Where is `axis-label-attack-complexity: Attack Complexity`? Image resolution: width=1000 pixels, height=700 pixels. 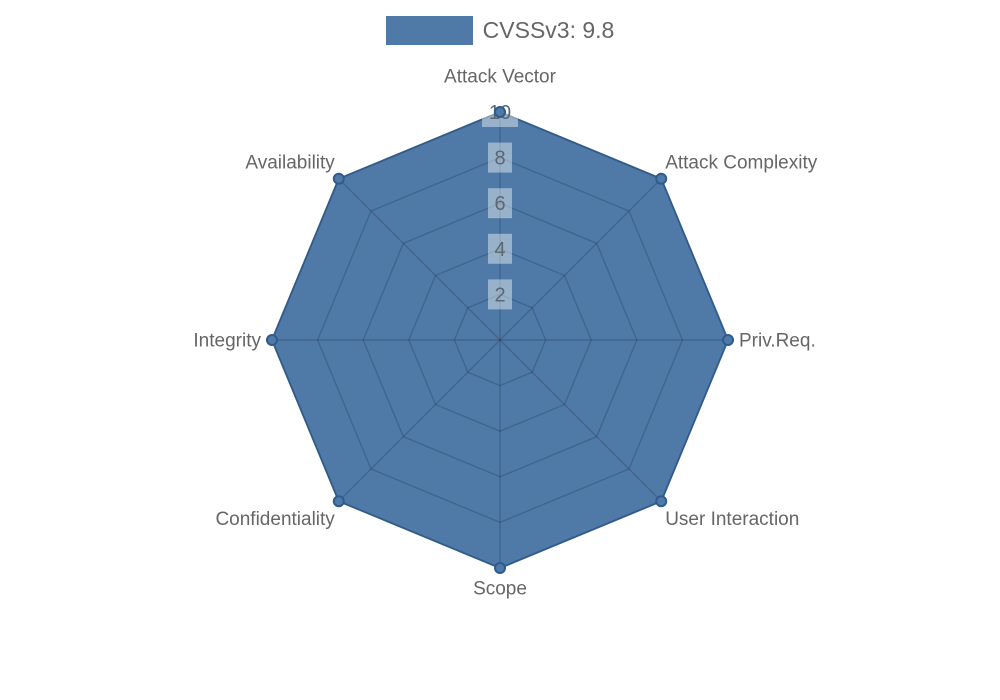 axis-label-attack-complexity: Attack Complexity is located at coordinates (741, 162).